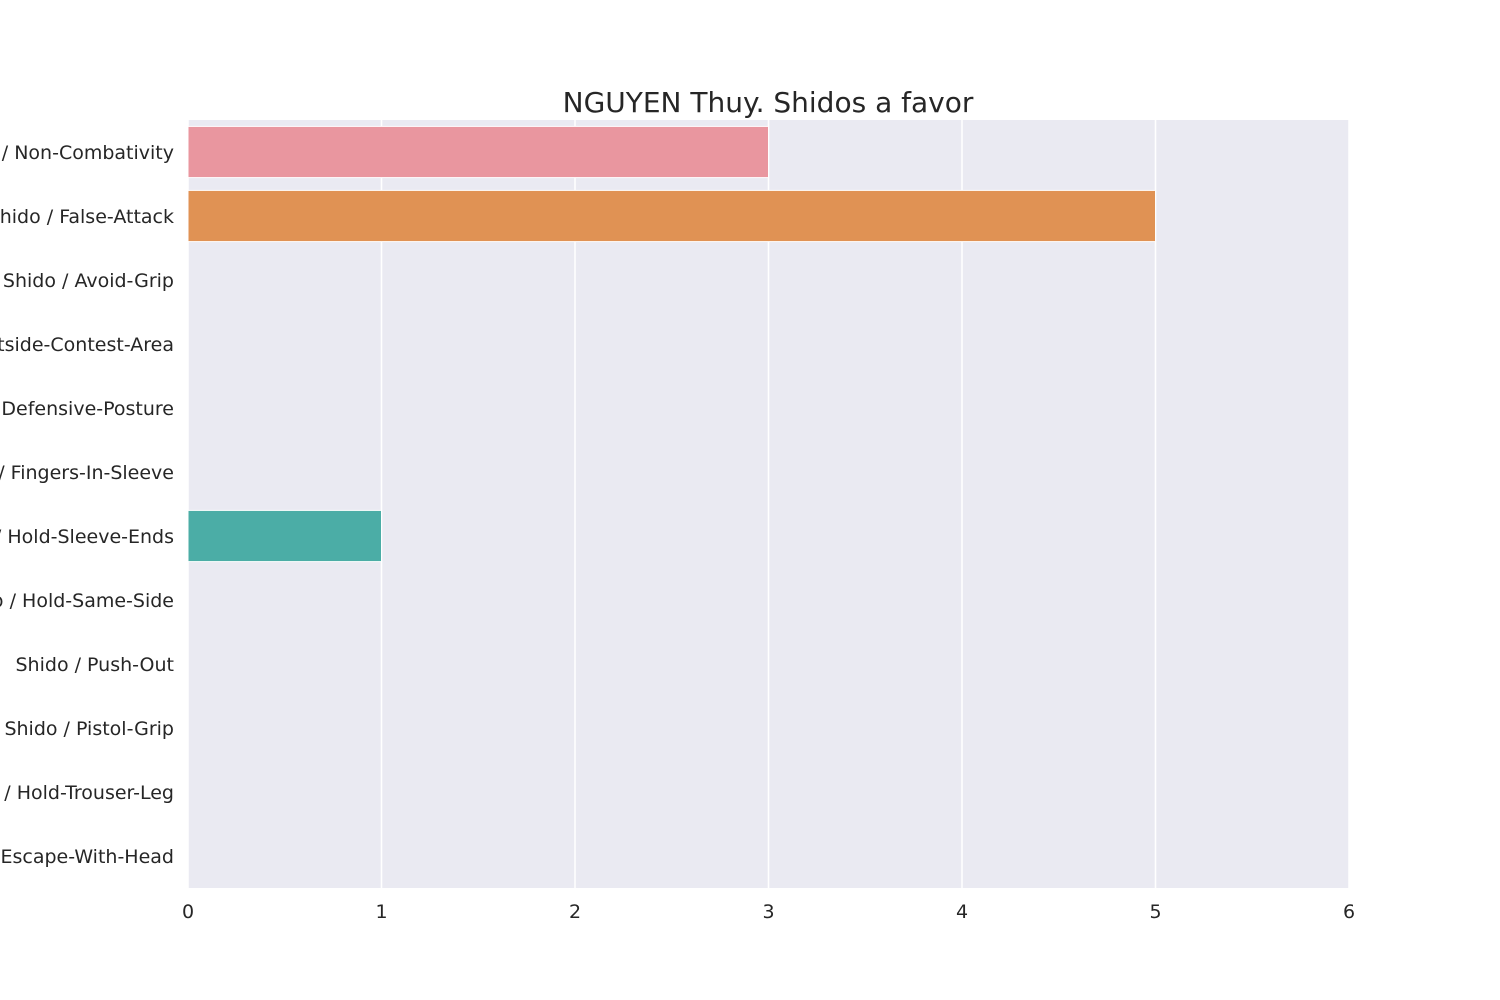 This screenshot has height=1000, width=1500. What do you see at coordinates (87, 153) in the screenshot?
I see `y-tick-label: Shido / Non-Combativity` at bounding box center [87, 153].